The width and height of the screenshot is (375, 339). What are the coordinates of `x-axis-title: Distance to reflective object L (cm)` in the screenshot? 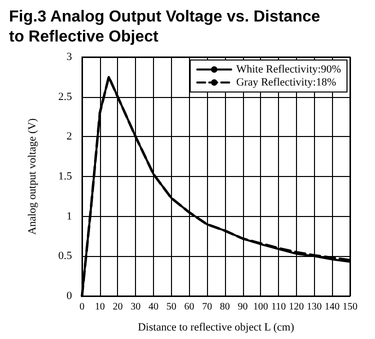 It's located at (216, 328).